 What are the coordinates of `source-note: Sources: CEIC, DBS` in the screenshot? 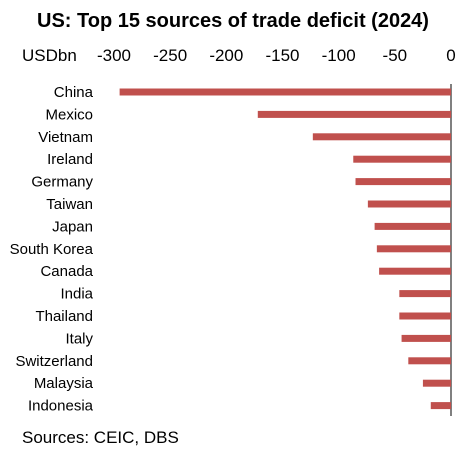 It's located at (100, 437).